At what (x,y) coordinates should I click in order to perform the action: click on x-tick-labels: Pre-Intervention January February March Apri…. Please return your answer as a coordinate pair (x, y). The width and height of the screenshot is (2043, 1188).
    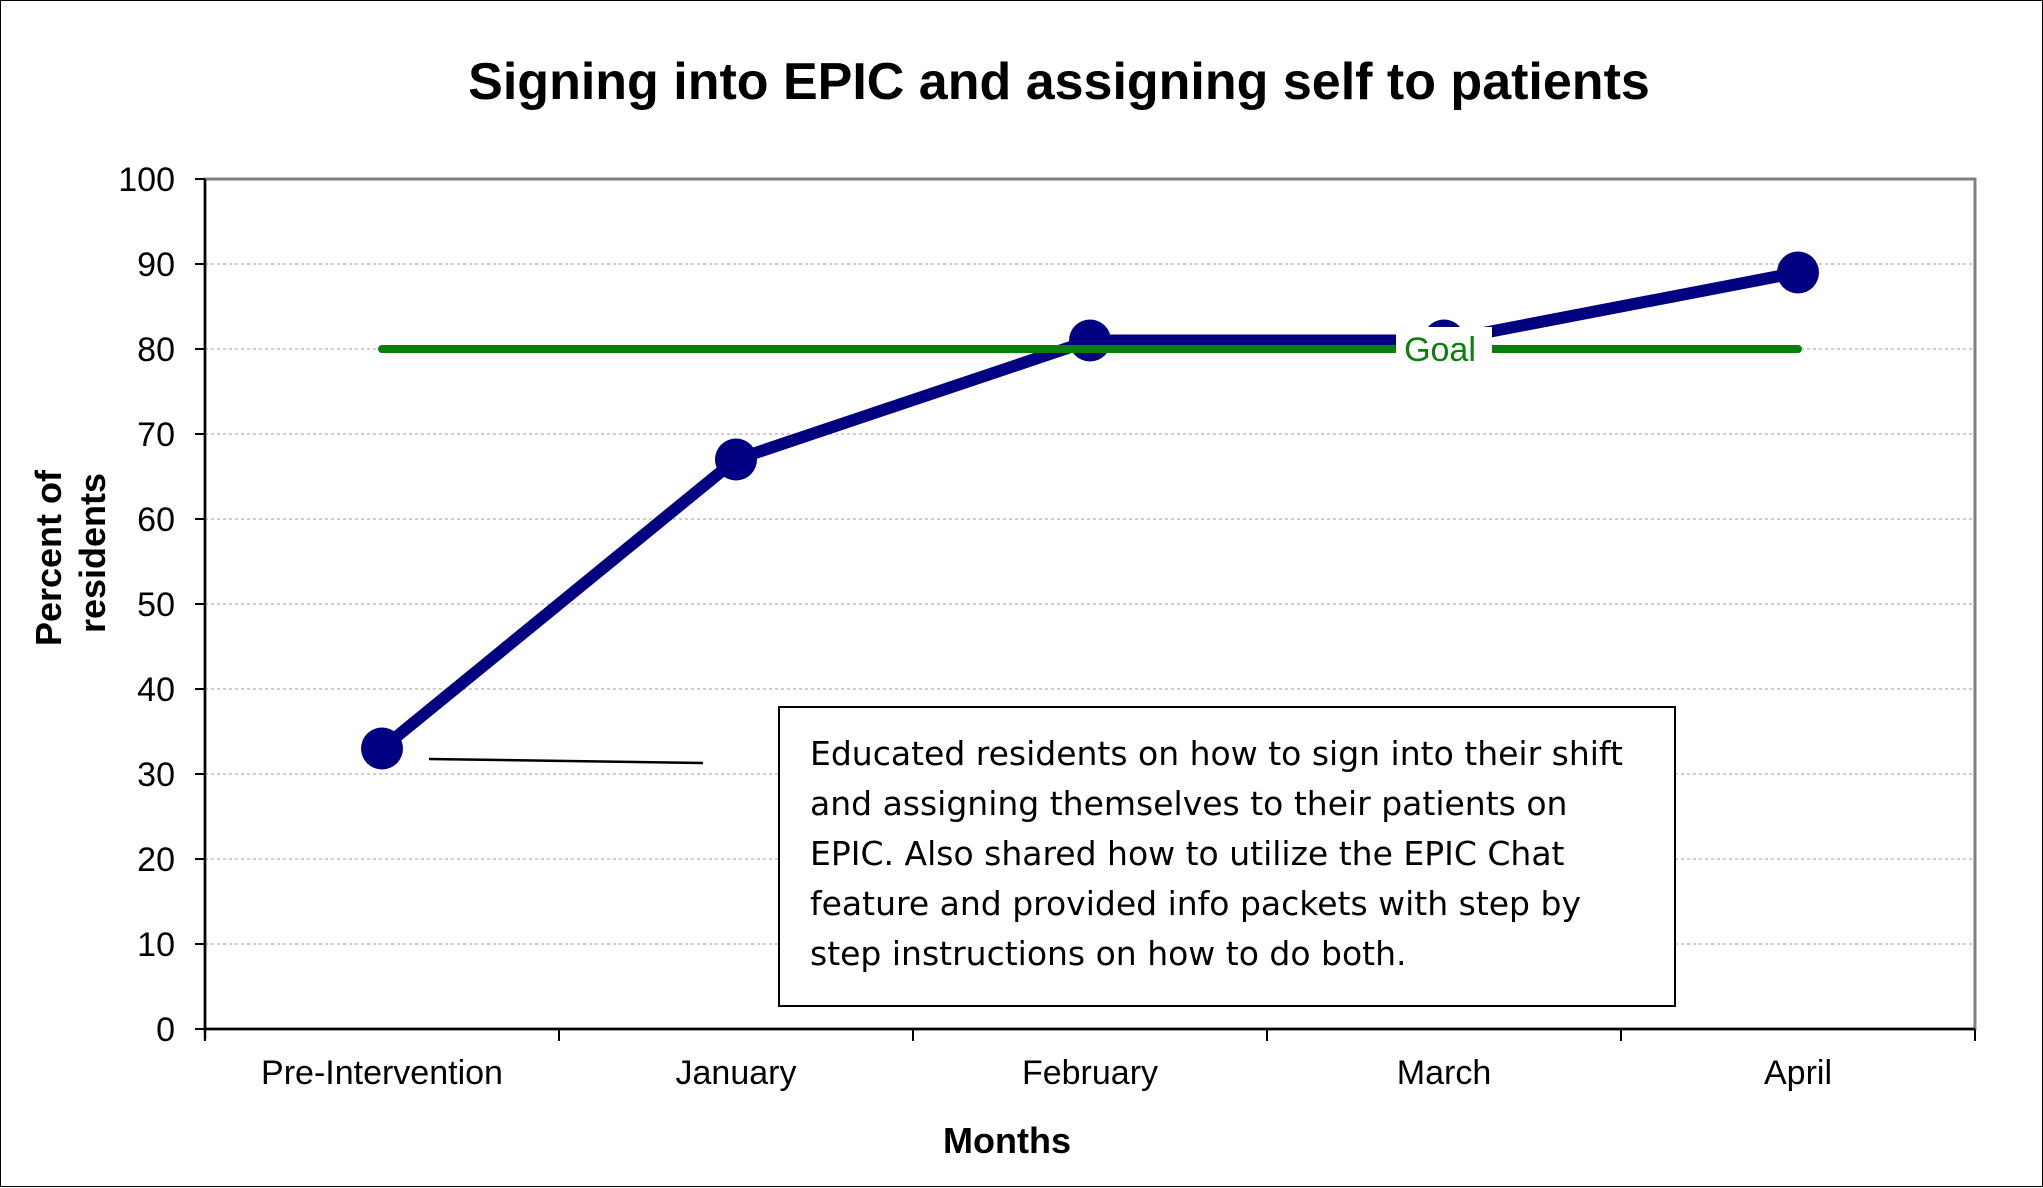
    Looking at the image, I should click on (1046, 1073).